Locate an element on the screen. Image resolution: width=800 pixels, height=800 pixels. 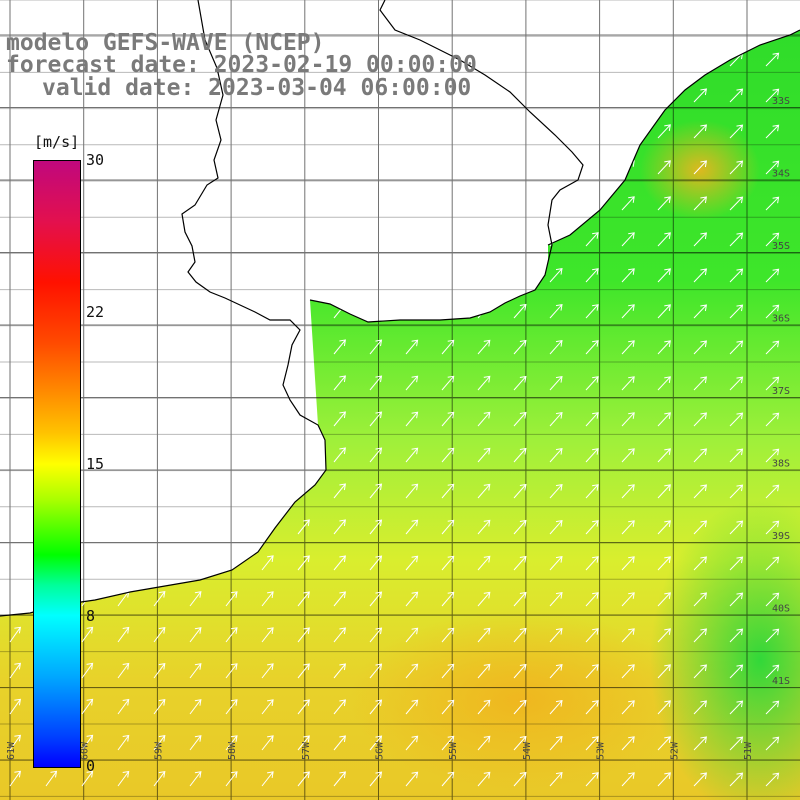
lon-label: 59W is located at coordinates (158, 750).